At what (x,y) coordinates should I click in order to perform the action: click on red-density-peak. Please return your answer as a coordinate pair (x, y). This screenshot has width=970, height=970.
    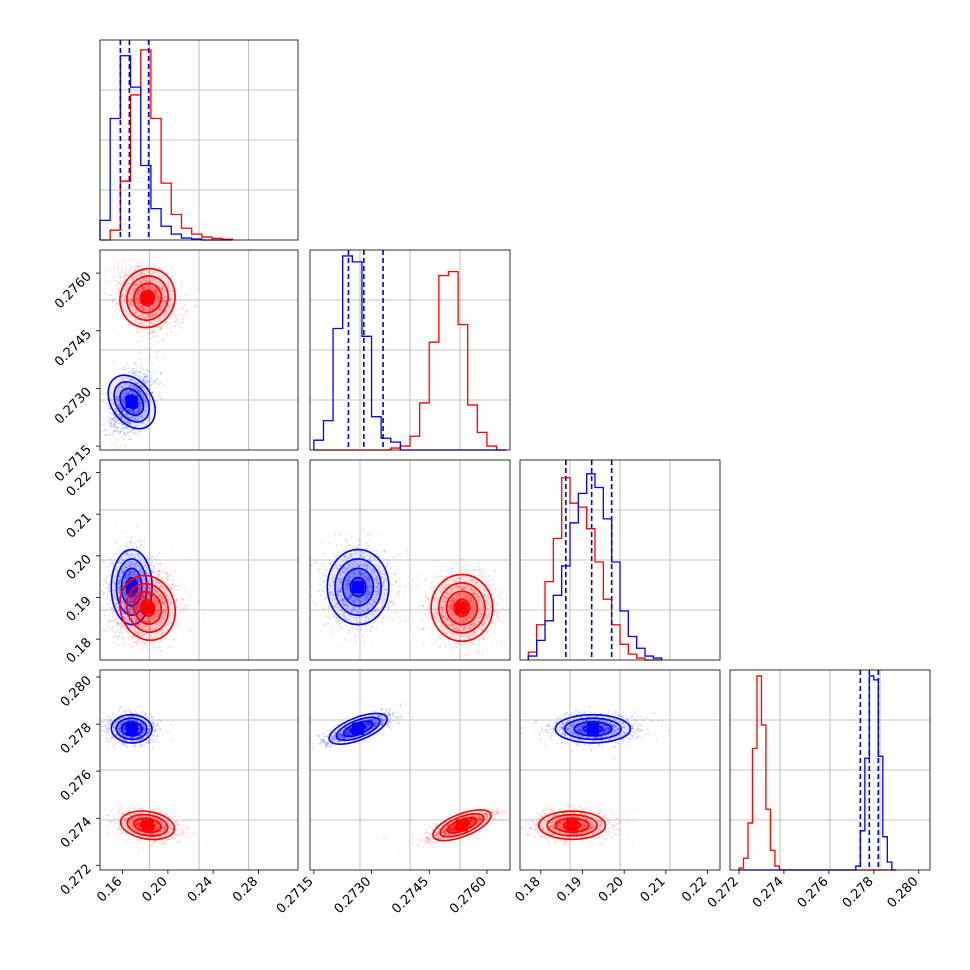
    Looking at the image, I should click on (147, 298).